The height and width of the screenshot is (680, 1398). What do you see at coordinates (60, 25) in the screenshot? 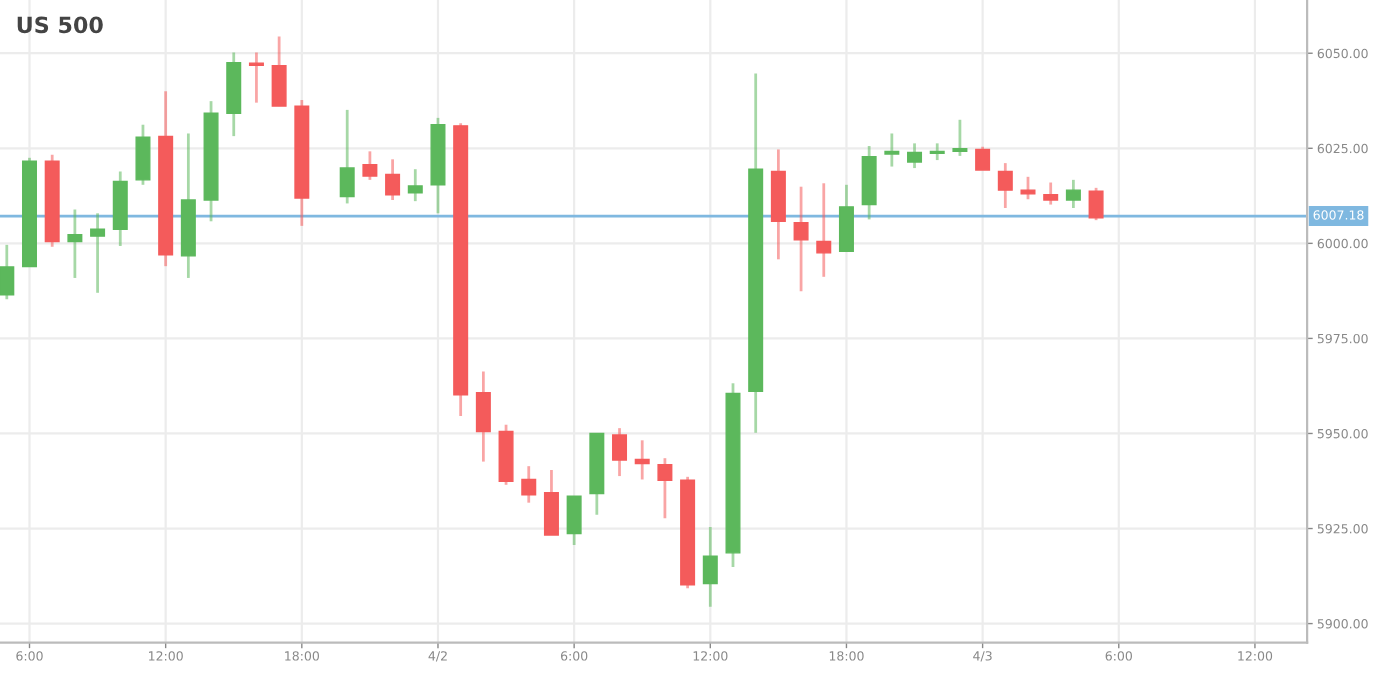
I see `text: US 500` at bounding box center [60, 25].